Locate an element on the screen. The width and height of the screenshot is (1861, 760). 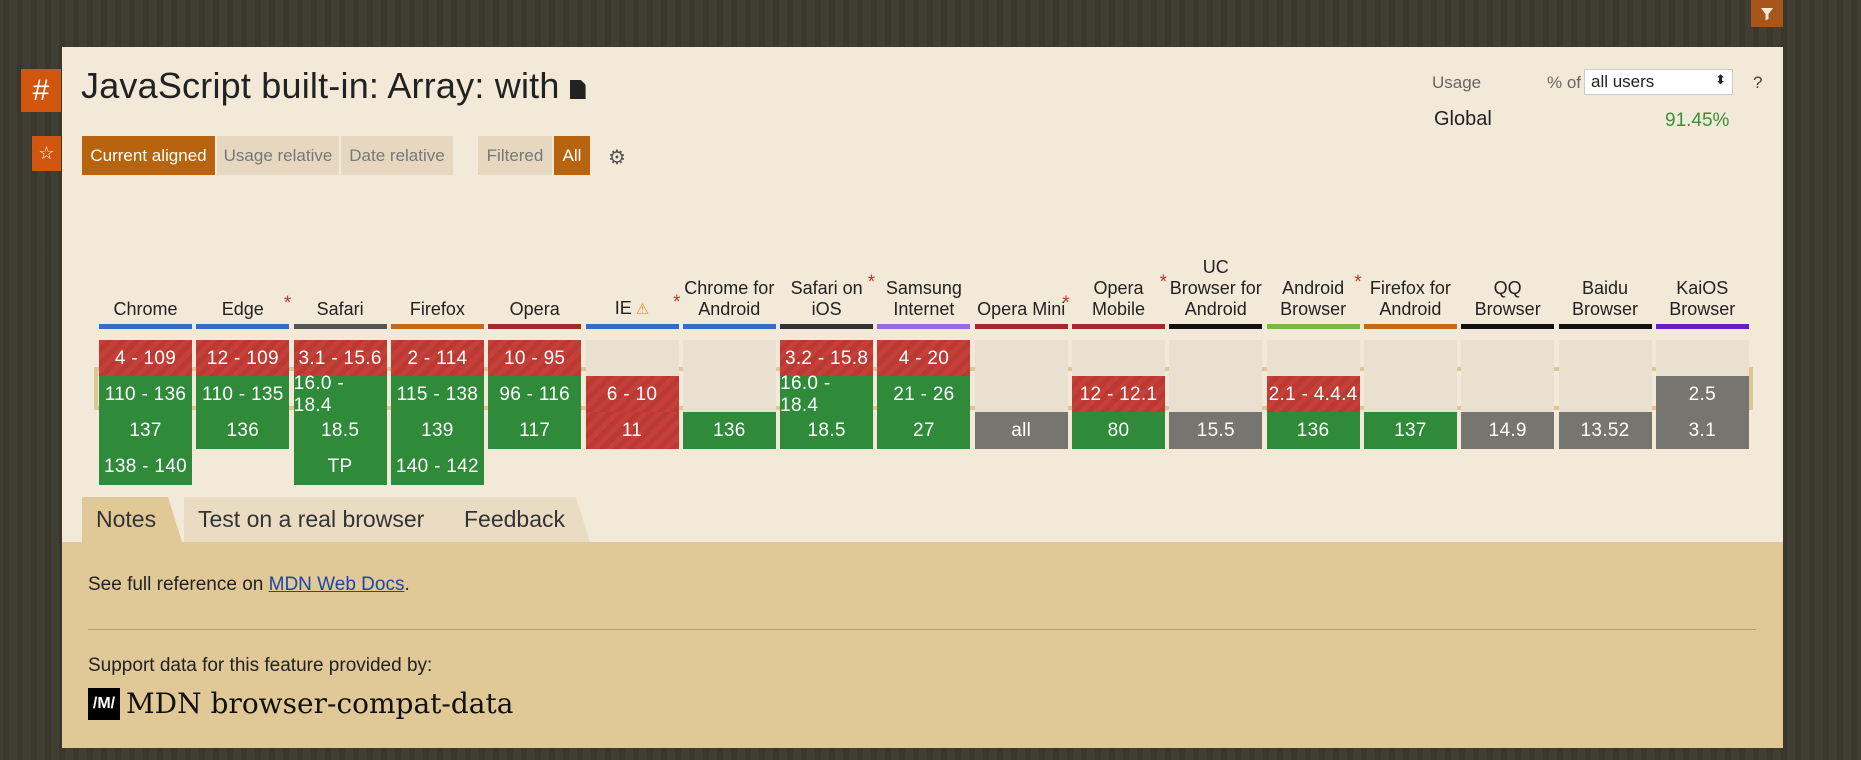
tab-notes: Notes is located at coordinates (132, 519).